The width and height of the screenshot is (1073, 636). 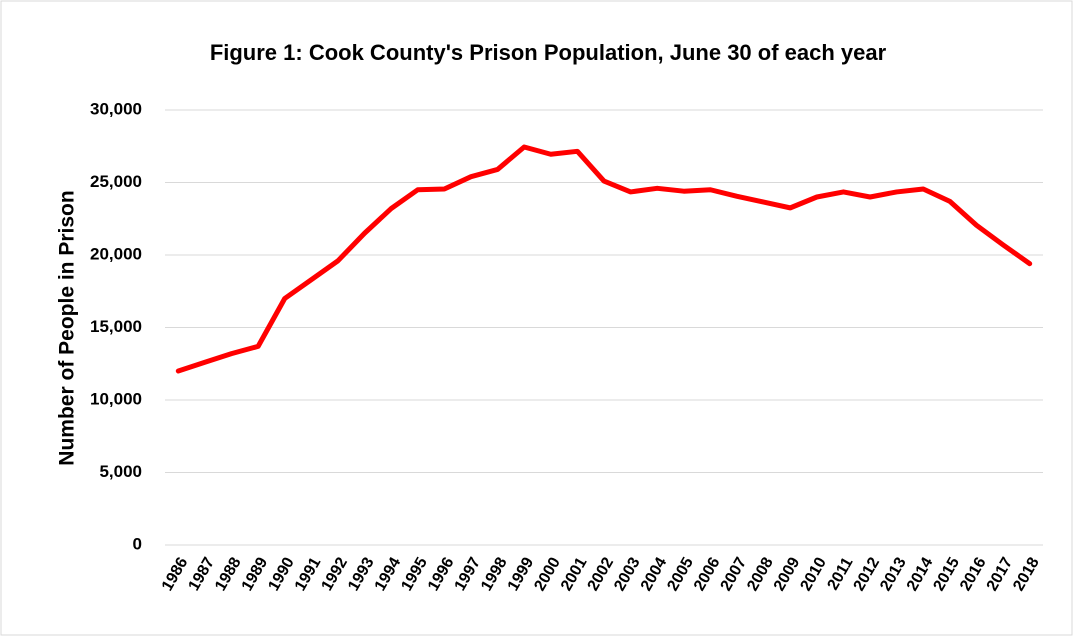 What do you see at coordinates (137, 543) in the screenshot?
I see `y-tick-label: 0` at bounding box center [137, 543].